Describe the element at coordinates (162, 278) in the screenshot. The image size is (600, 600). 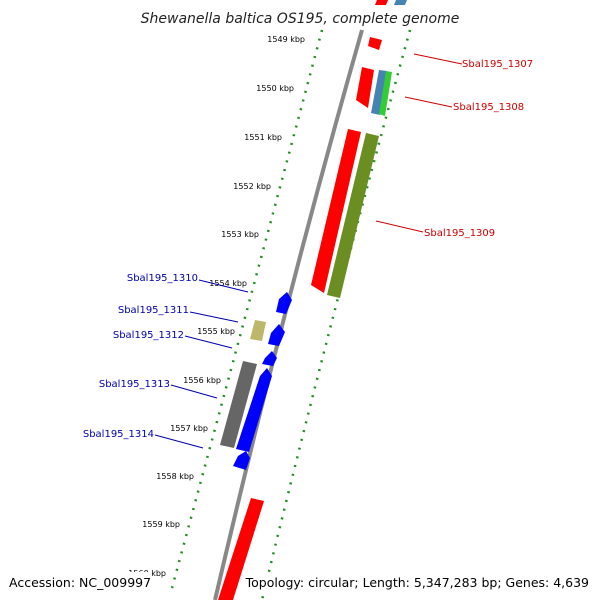
I see `gene-label: Sbal195_1310` at that location.